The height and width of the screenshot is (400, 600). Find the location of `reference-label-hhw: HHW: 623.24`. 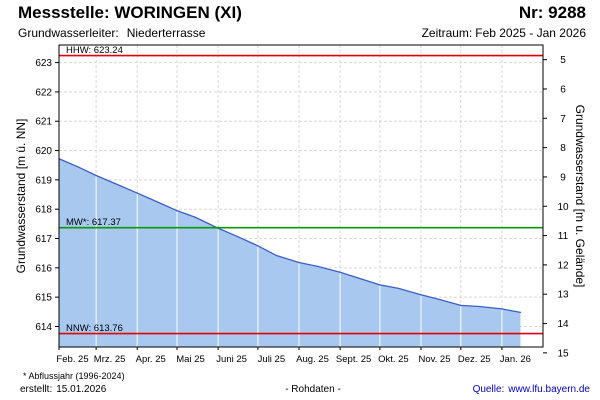

reference-label-hhw: HHW: 623.24 is located at coordinates (94, 50).